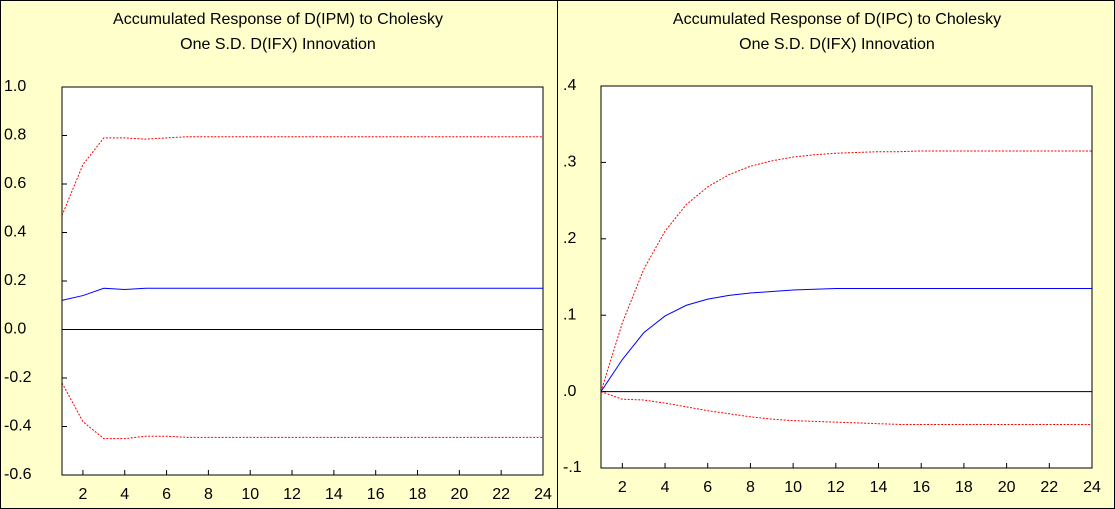 The width and height of the screenshot is (1115, 509). What do you see at coordinates (15, 280) in the screenshot?
I see `y-tick-label: 0.2` at bounding box center [15, 280].